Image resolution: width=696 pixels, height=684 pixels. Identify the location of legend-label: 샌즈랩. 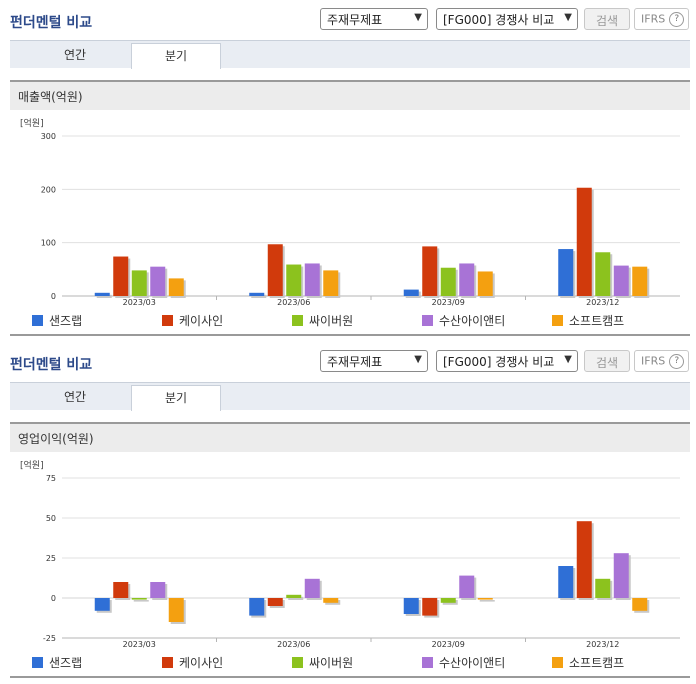
(66, 663).